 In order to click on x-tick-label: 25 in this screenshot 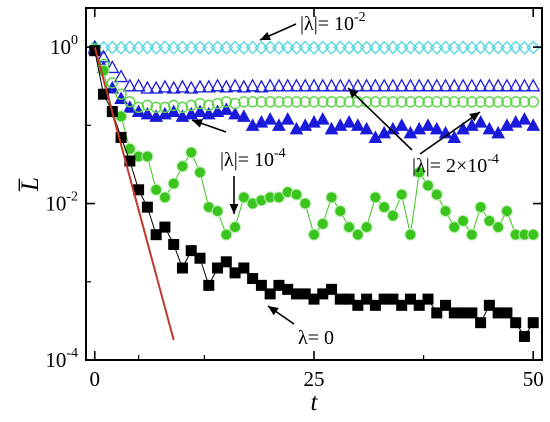, I will do `click(314, 379)`.